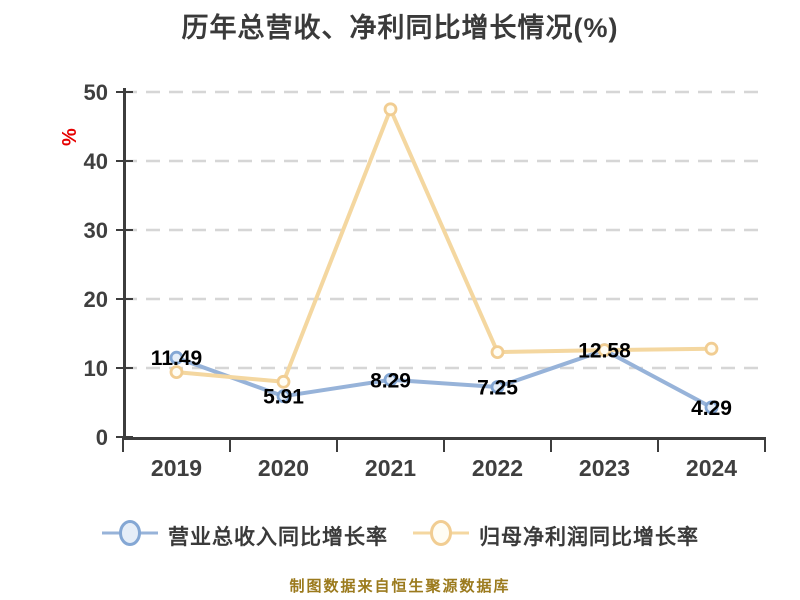  What do you see at coordinates (96, 230) in the screenshot?
I see `y-tick-label-30: 30` at bounding box center [96, 230].